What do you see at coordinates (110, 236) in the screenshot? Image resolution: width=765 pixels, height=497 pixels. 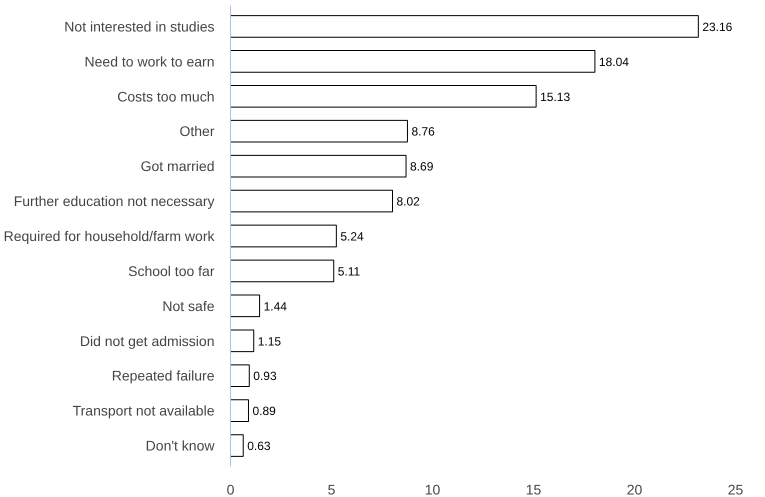 I see `y-tick-label: Required for household/farm work` at bounding box center [110, 236].